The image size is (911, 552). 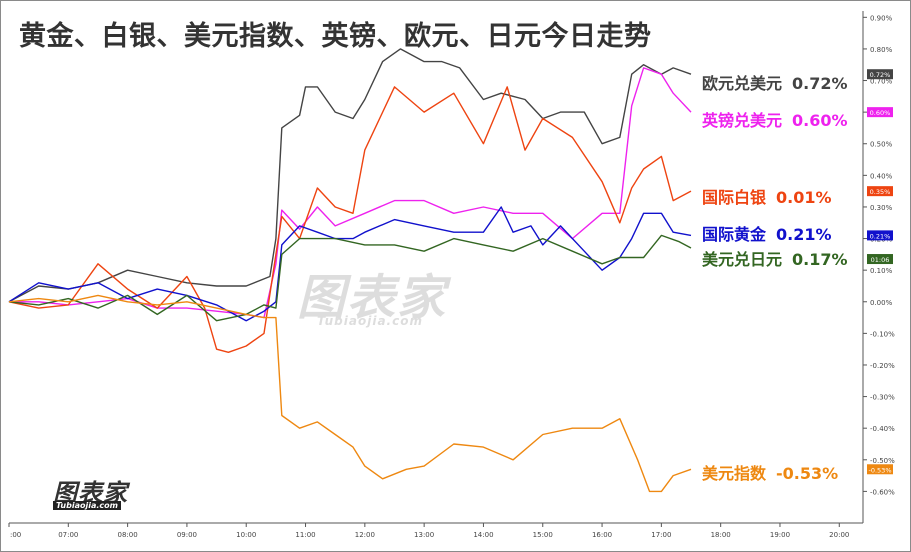 What do you see at coordinates (770, 472) in the screenshot?
I see `series-label-dxy: 美元指数 -0.53%` at bounding box center [770, 472].